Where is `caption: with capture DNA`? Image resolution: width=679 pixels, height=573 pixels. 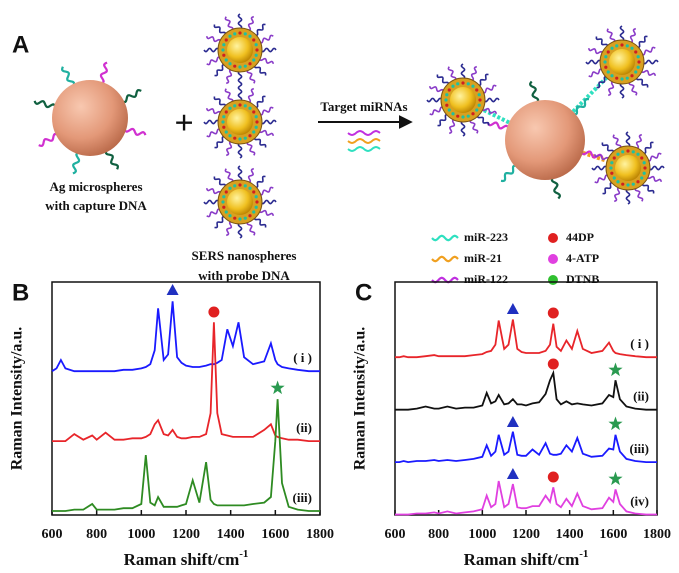 caption: with capture DNA is located at coordinates (96, 205).